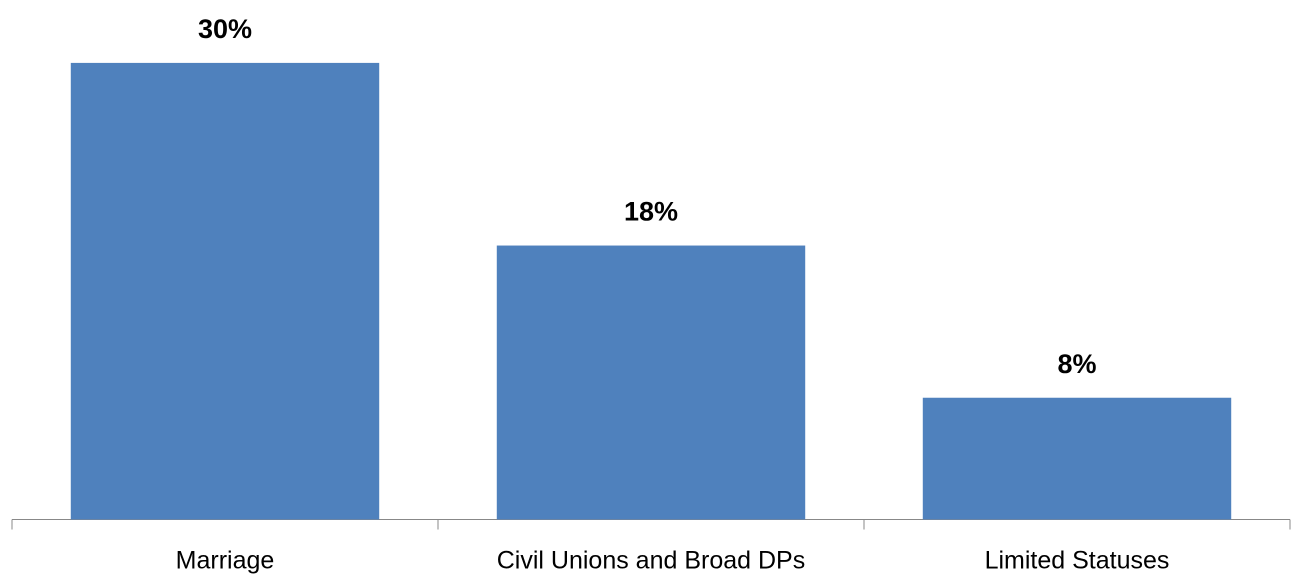 This screenshot has width=1291, height=575. I want to click on x-tick-label: Limited Statuses, so click(1077, 561).